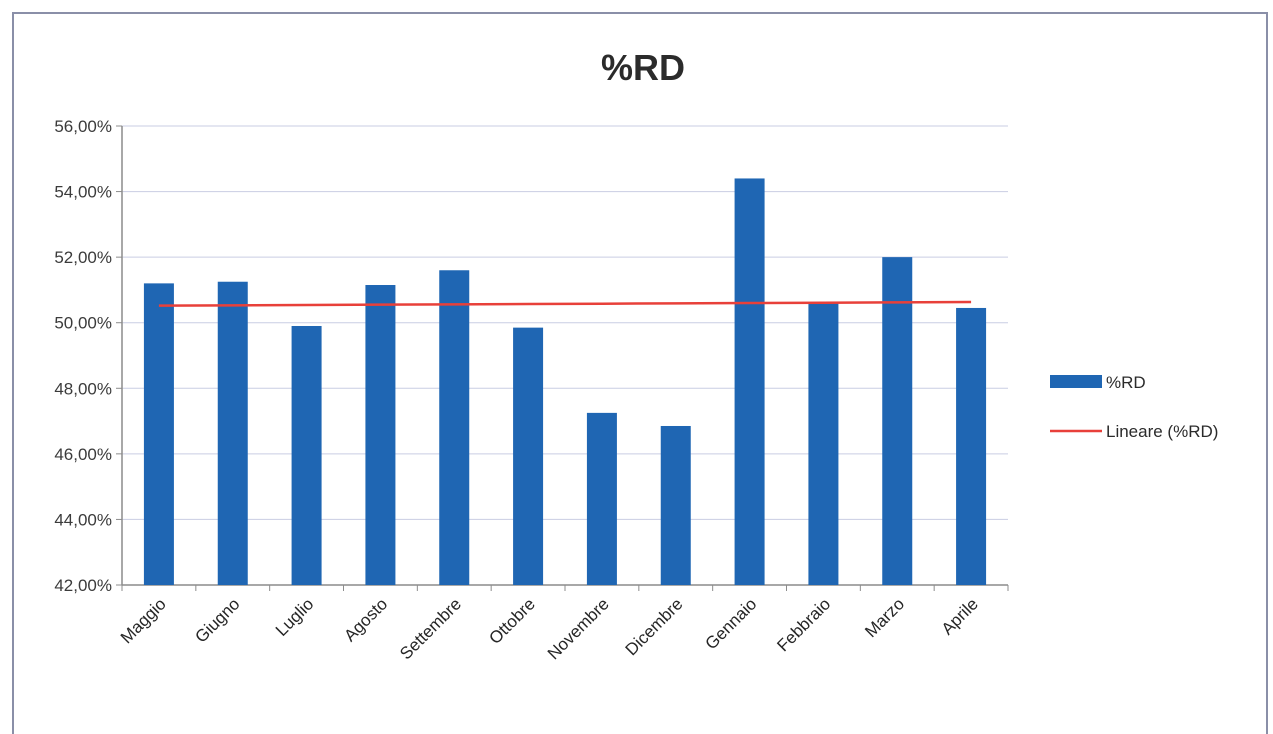 This screenshot has height=734, width=1273. Describe the element at coordinates (83, 192) in the screenshot. I see `y-tick-label: 54,00%` at that location.